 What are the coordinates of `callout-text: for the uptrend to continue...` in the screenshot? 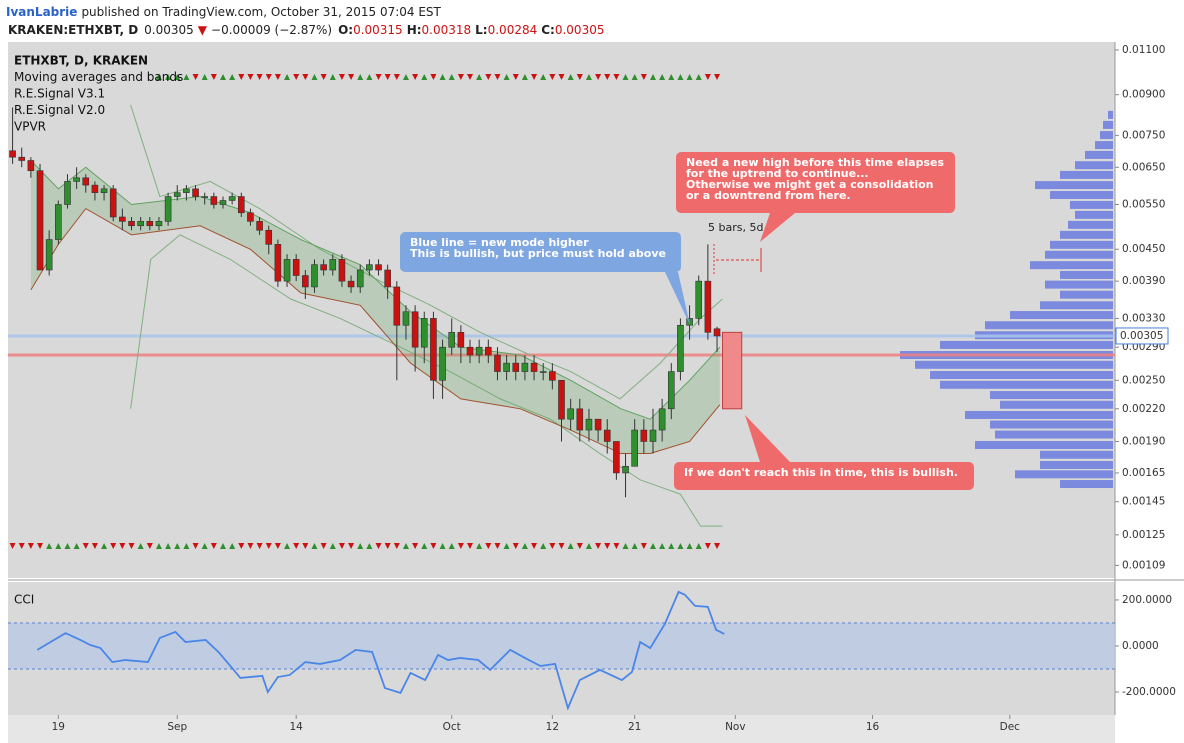 It's located at (777, 173).